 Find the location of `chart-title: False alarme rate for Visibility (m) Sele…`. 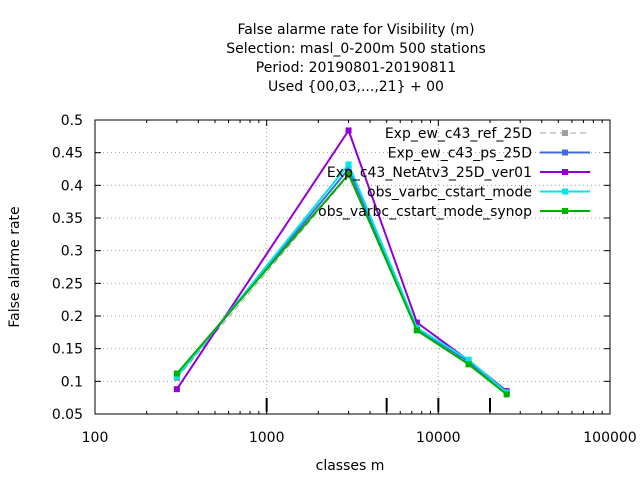

chart-title: False alarme rate for Visibility (m) Sele… is located at coordinates (356, 58).